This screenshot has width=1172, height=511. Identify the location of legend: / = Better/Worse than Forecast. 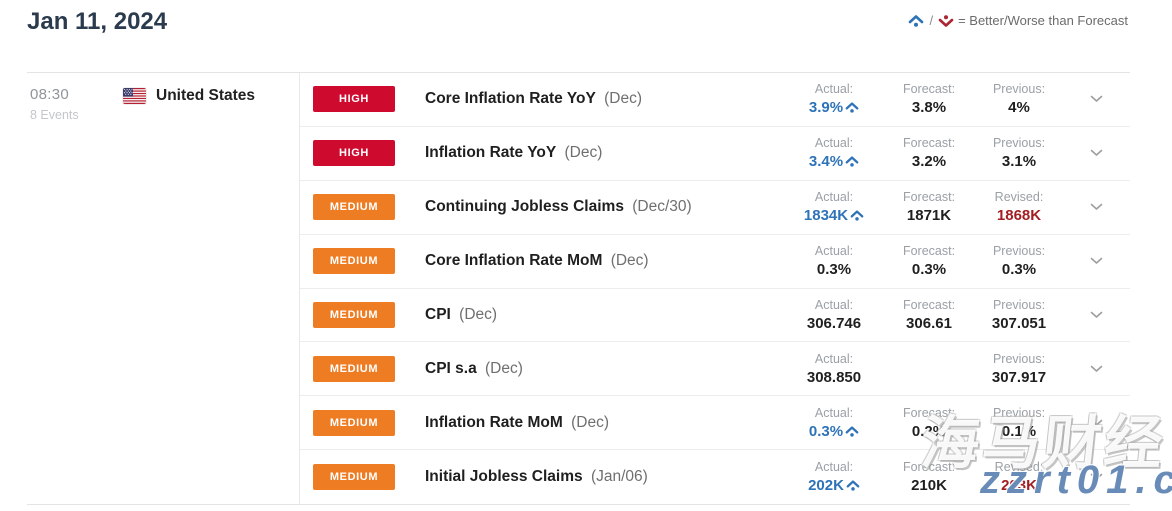
(1018, 20).